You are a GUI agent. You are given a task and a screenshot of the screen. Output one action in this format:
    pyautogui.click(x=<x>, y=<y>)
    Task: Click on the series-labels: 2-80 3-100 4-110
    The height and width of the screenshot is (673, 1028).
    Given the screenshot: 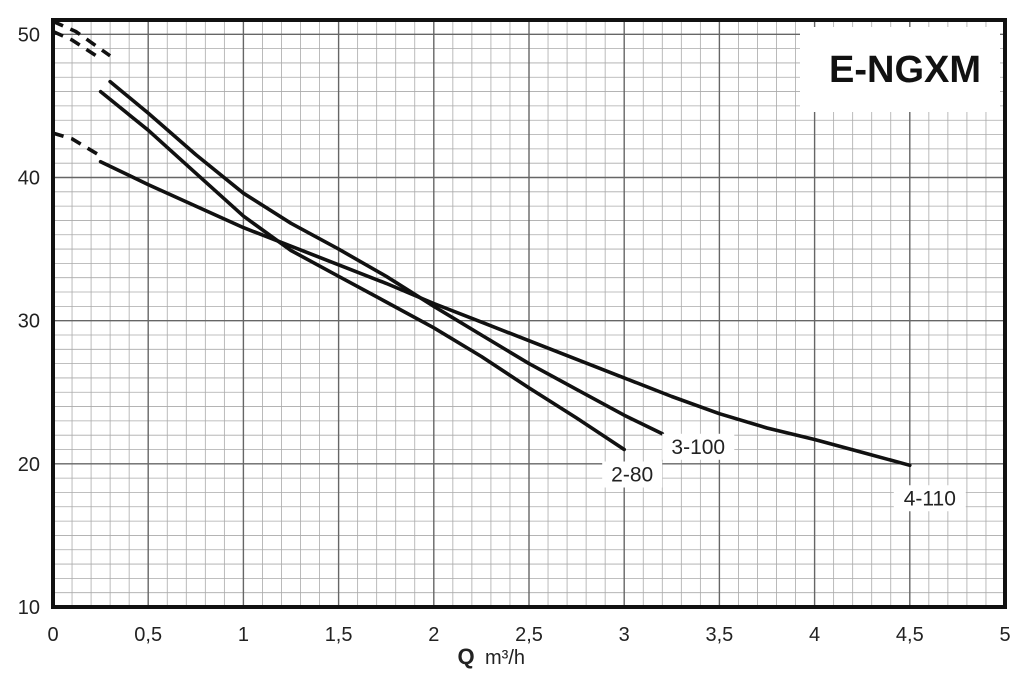 What is the action you would take?
    pyautogui.click(x=784, y=472)
    